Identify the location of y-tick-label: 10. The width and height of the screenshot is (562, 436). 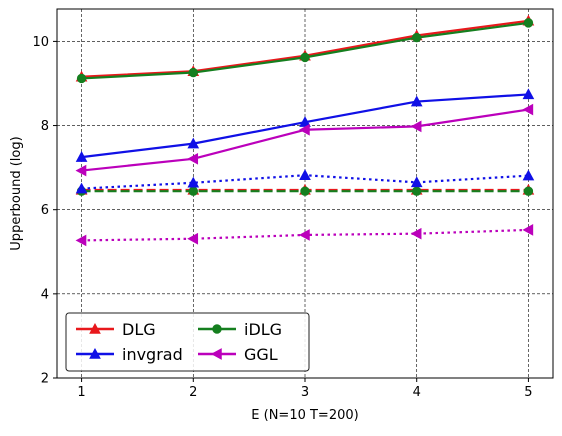
(40, 42).